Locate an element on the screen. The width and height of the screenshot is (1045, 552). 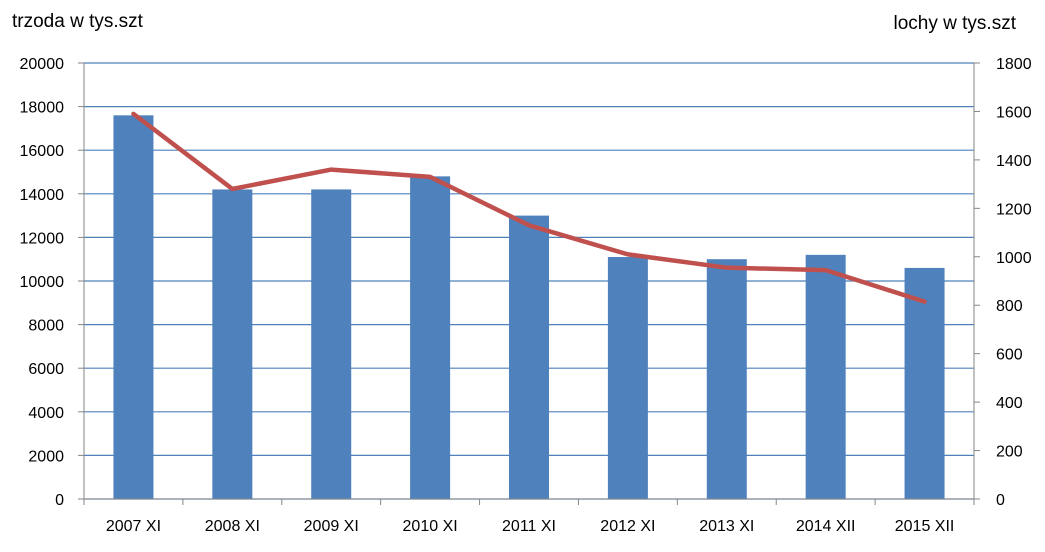
x-tick-label: 2007 XI is located at coordinates (133, 526).